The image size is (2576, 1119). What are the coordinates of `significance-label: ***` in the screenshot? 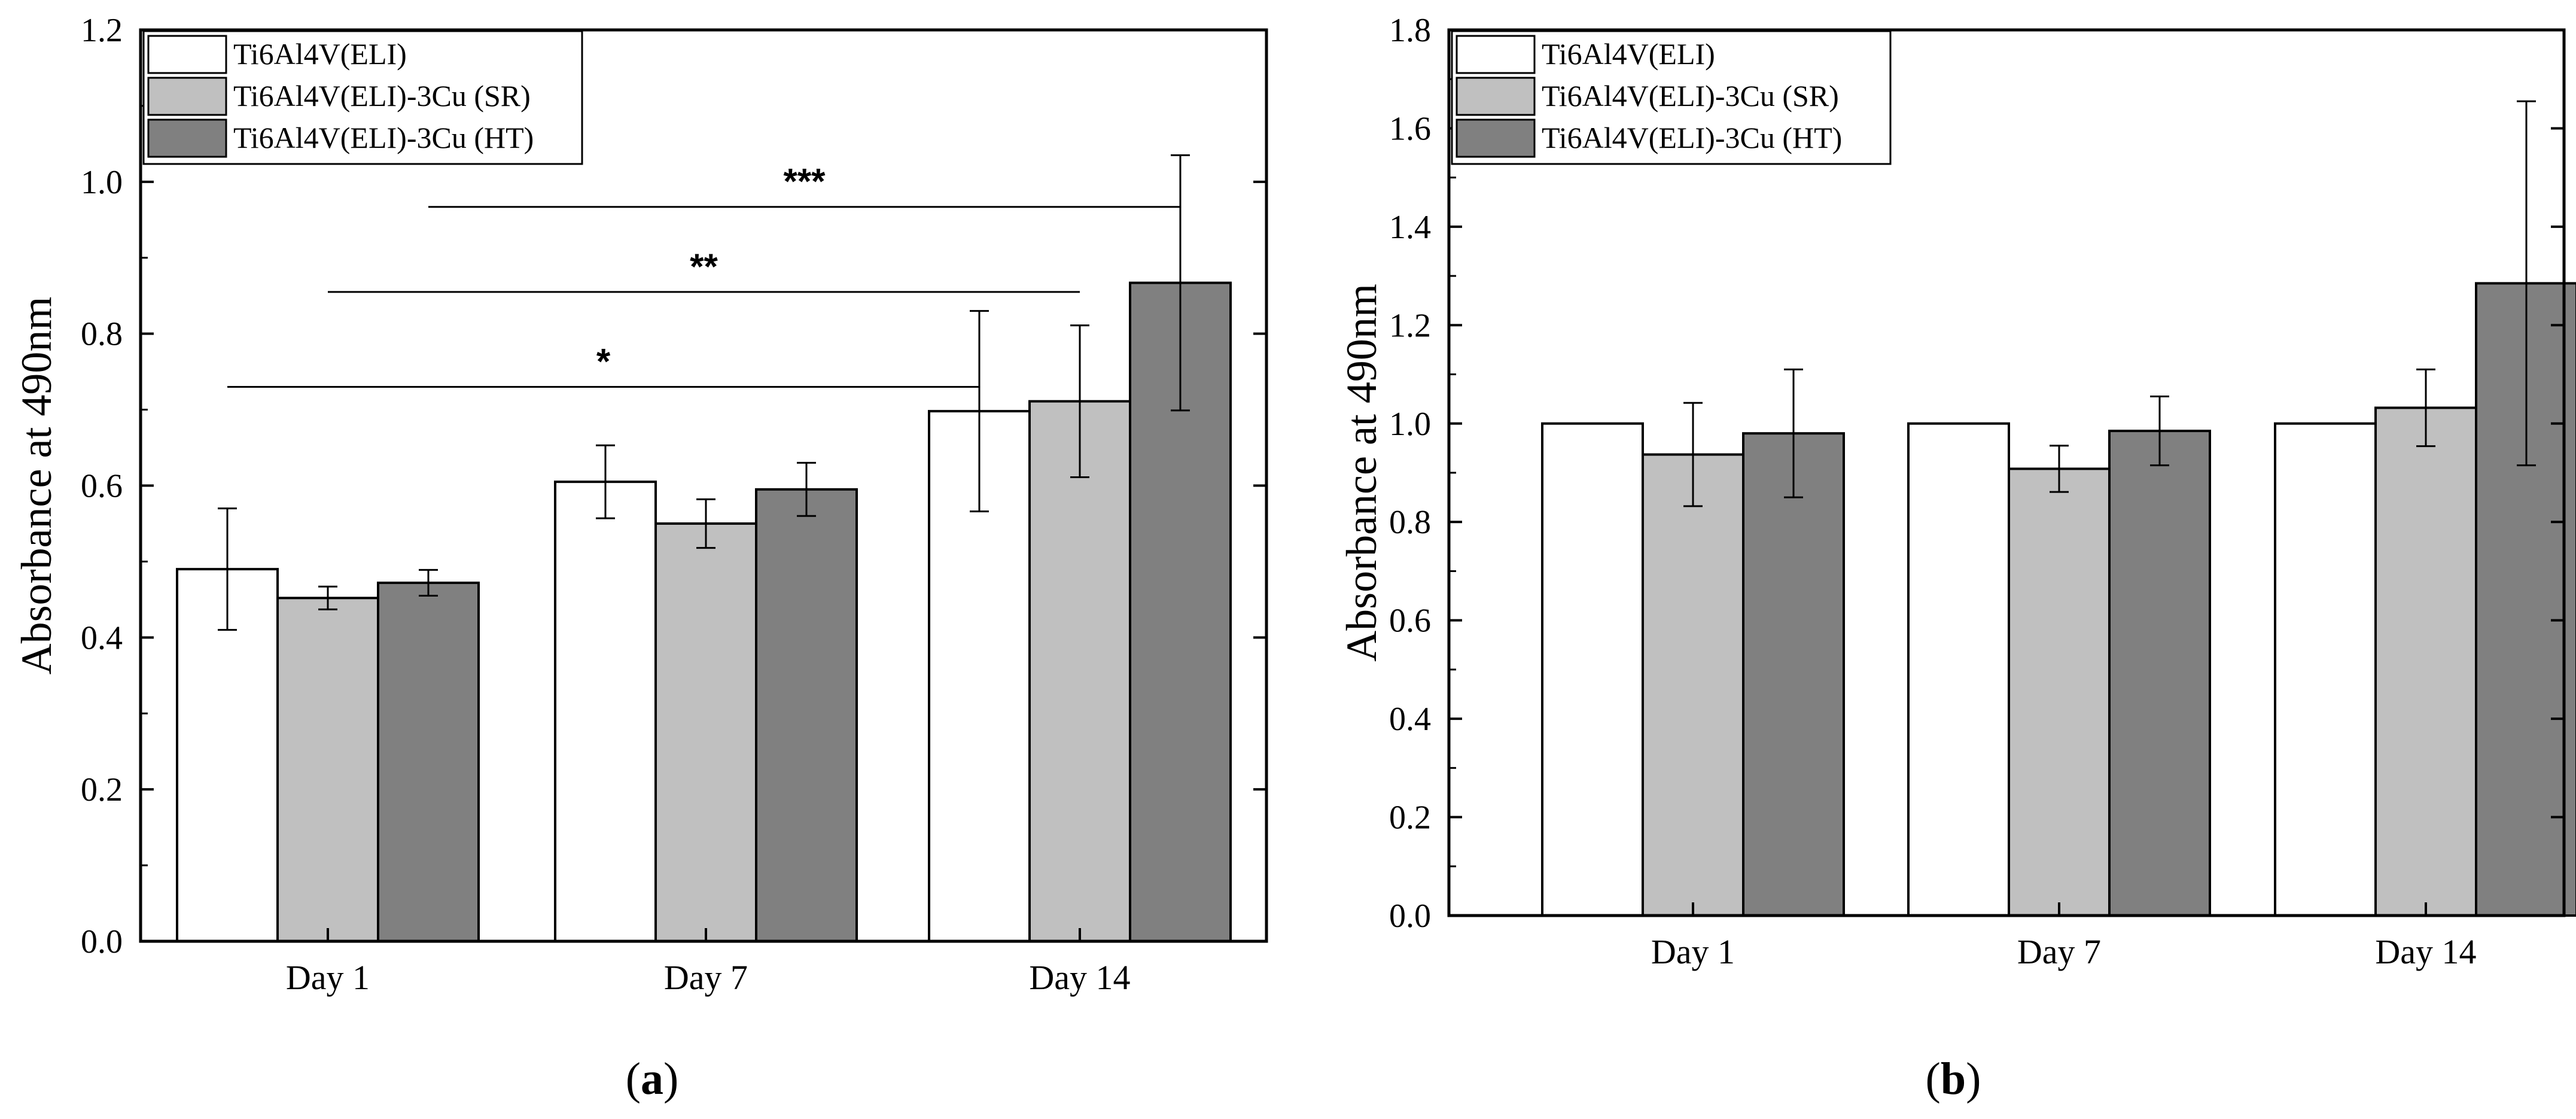 It's located at (804, 182).